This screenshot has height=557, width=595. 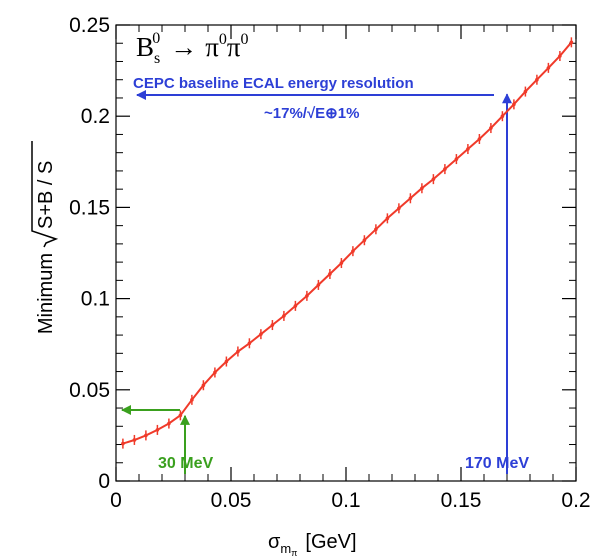 I want to click on title-b: B, so click(x=145, y=47).